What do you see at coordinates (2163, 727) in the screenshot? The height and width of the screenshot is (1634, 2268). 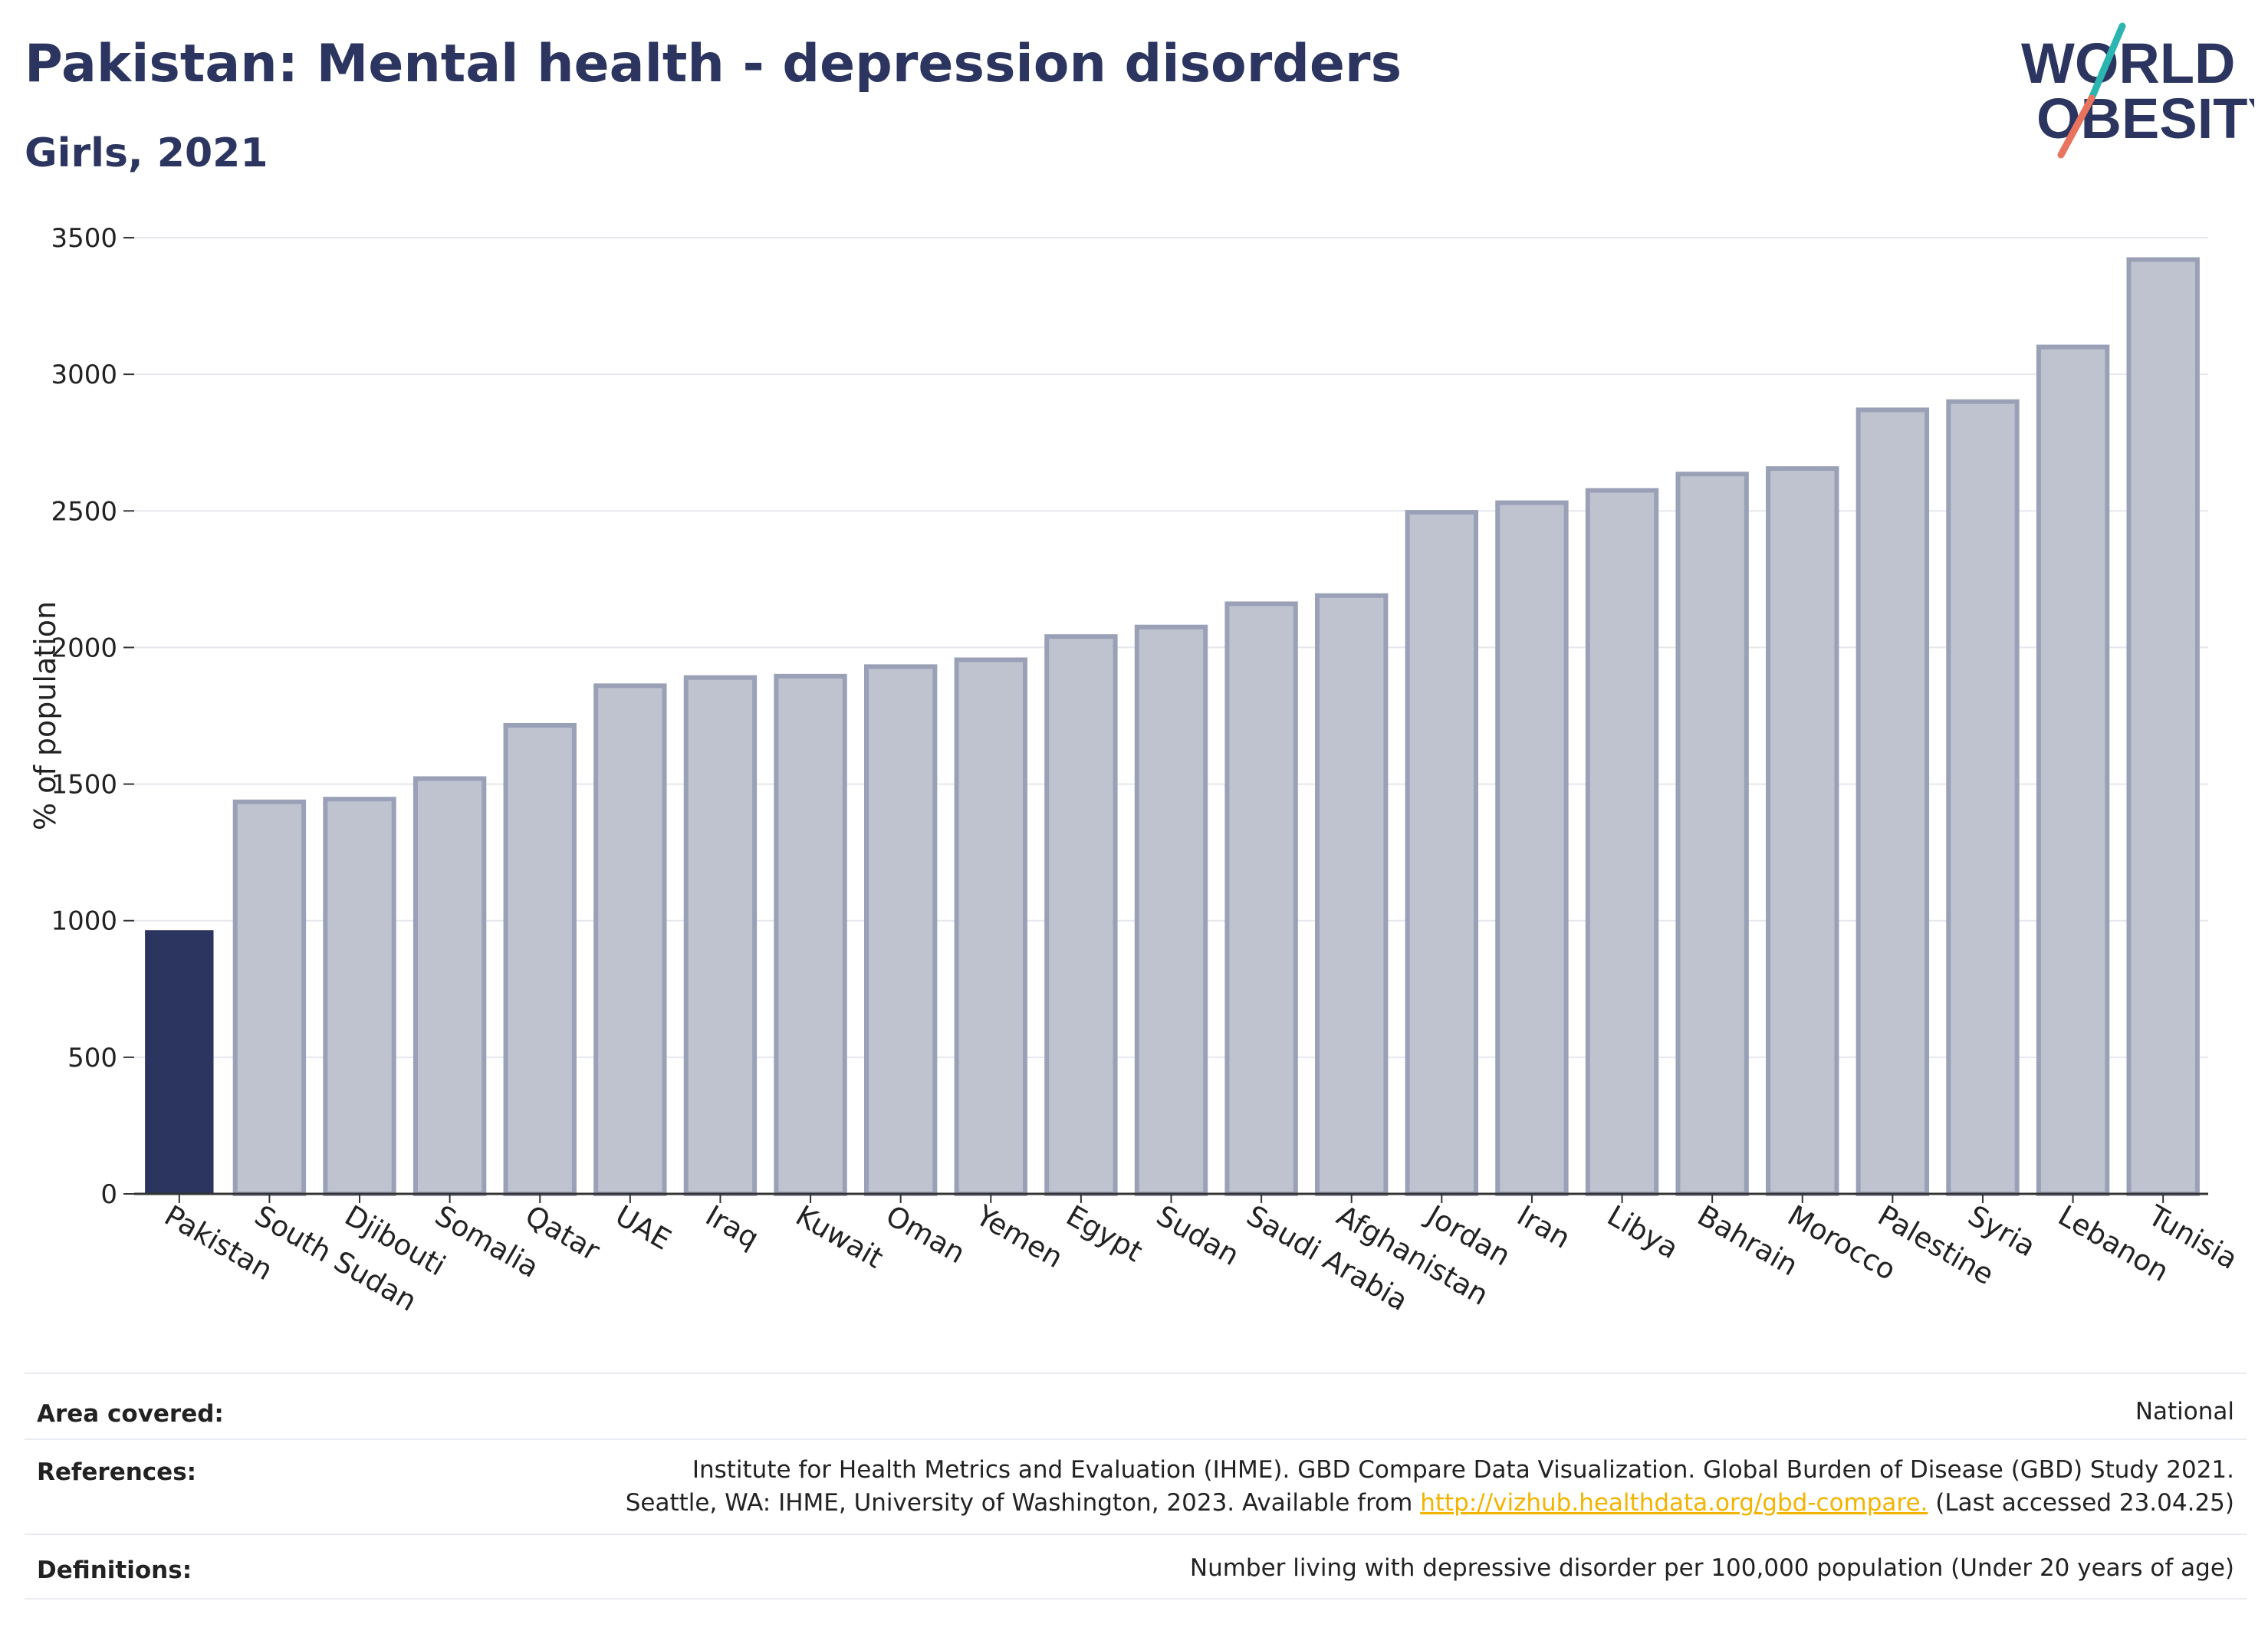 I see `bar-tunisia` at bounding box center [2163, 727].